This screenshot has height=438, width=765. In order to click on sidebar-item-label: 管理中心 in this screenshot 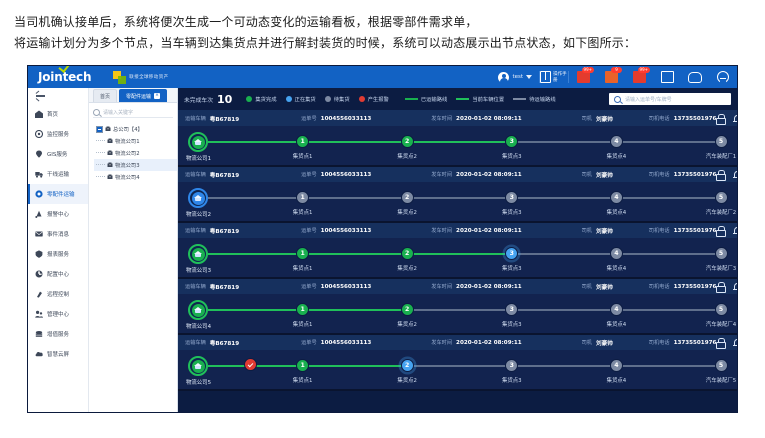, I will do `click(58, 315)`.